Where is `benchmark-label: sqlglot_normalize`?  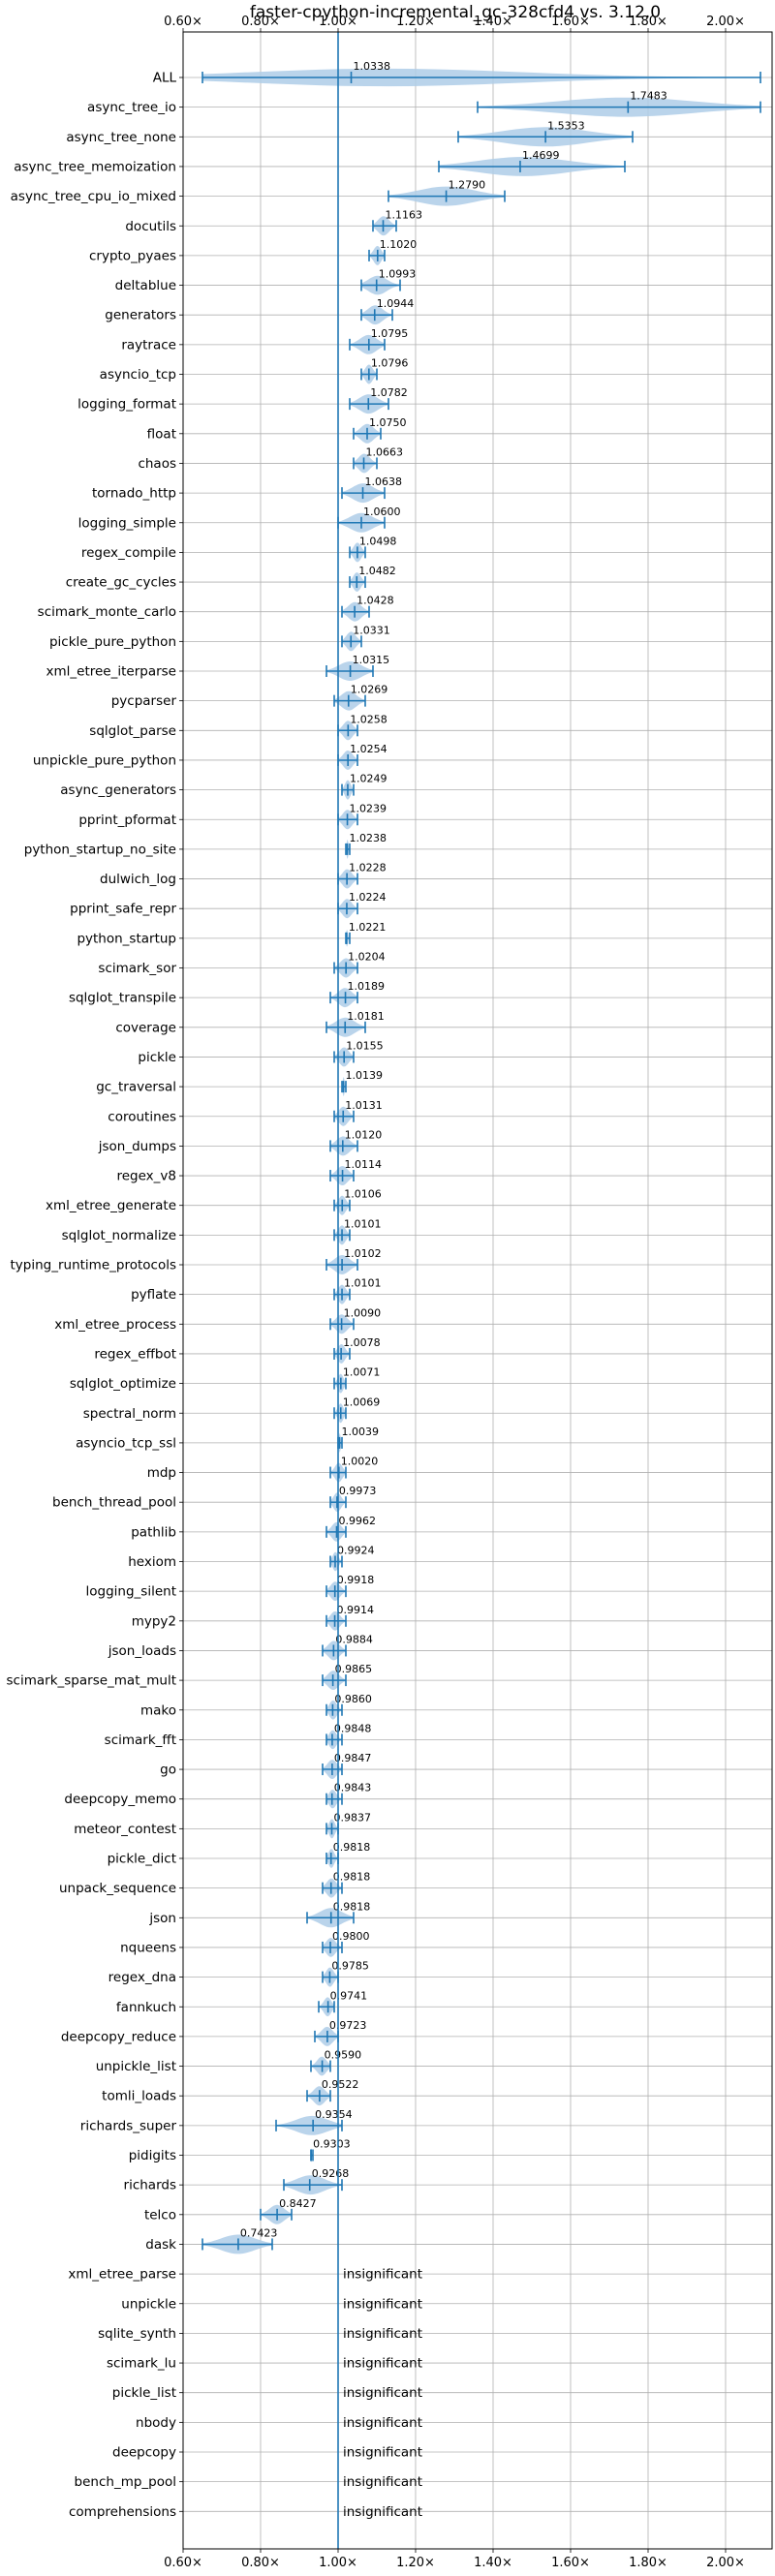
benchmark-label: sqlglot_normalize is located at coordinates (119, 1235).